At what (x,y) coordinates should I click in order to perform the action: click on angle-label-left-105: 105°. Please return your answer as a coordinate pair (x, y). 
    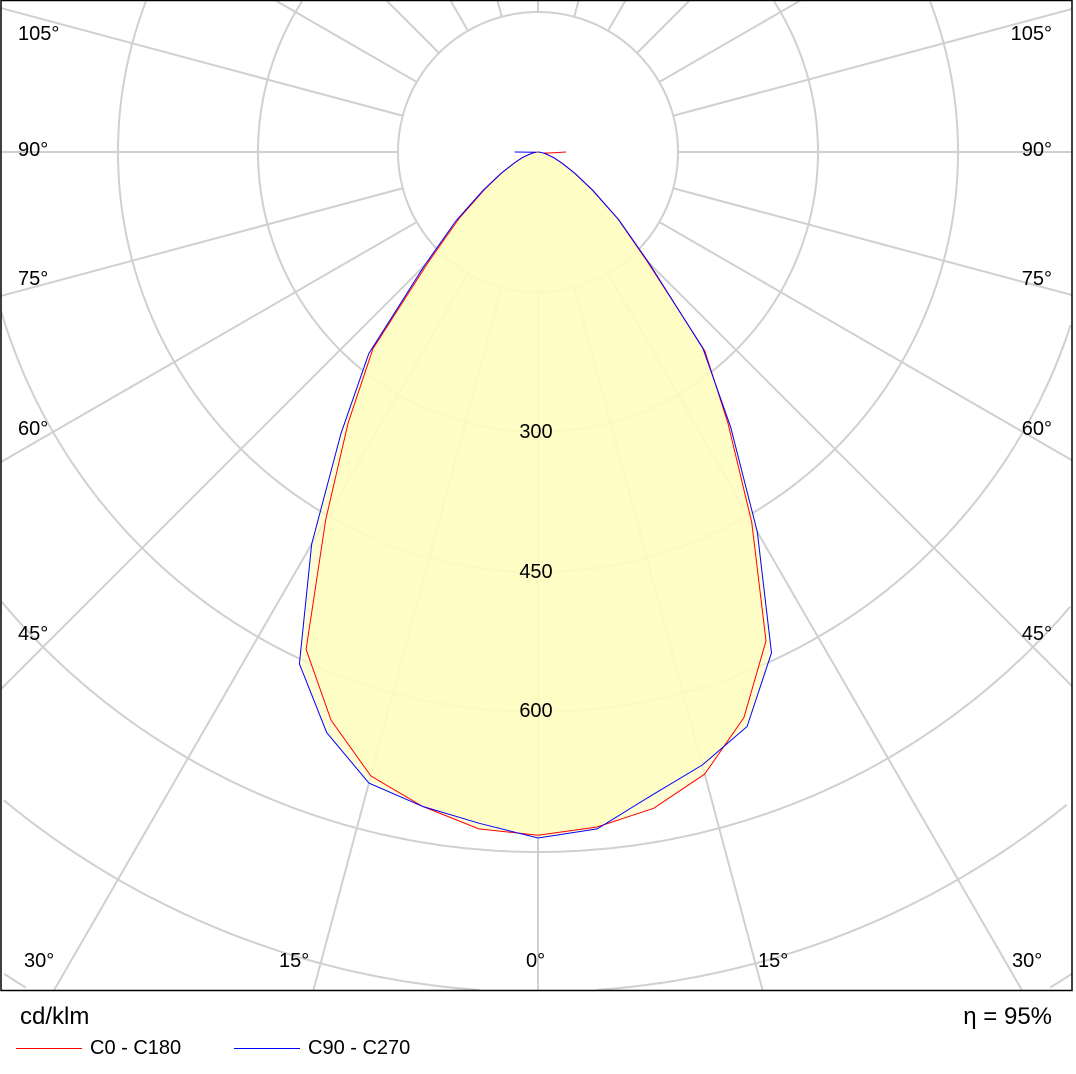
    Looking at the image, I should click on (39, 34).